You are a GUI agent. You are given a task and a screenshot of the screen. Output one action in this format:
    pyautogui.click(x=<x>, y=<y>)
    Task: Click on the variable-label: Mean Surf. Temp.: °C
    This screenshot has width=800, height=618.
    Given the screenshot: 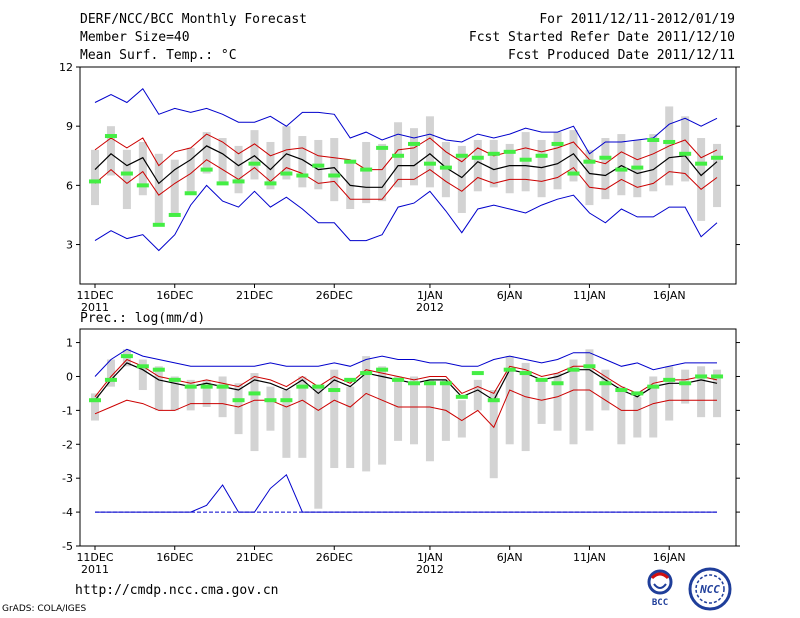 What is the action you would take?
    pyautogui.click(x=158, y=55)
    